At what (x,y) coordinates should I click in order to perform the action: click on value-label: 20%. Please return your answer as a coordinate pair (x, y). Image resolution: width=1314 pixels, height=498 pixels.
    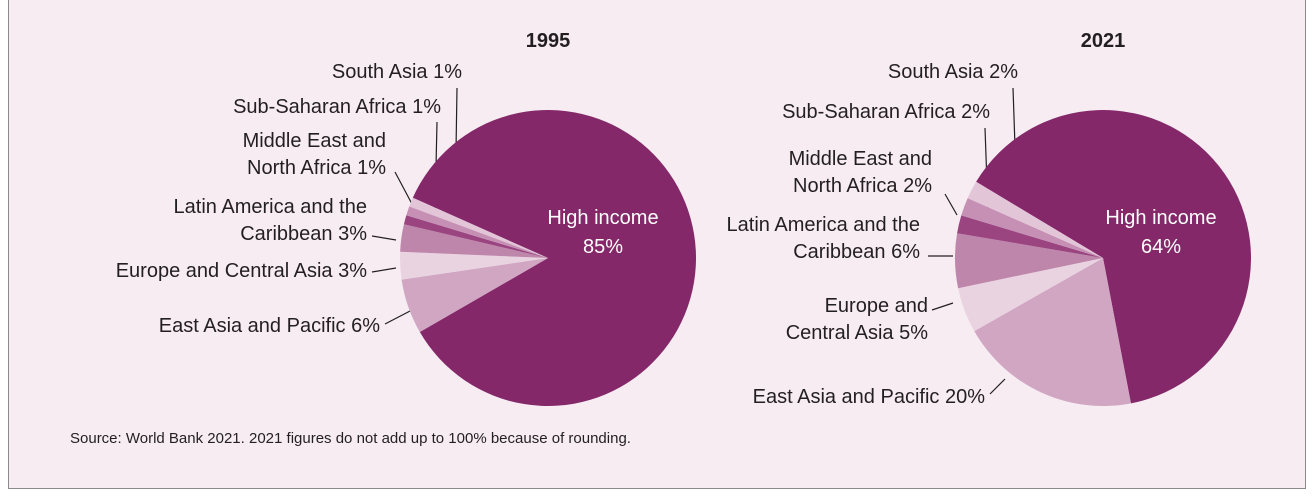
    Looking at the image, I should click on (964, 397).